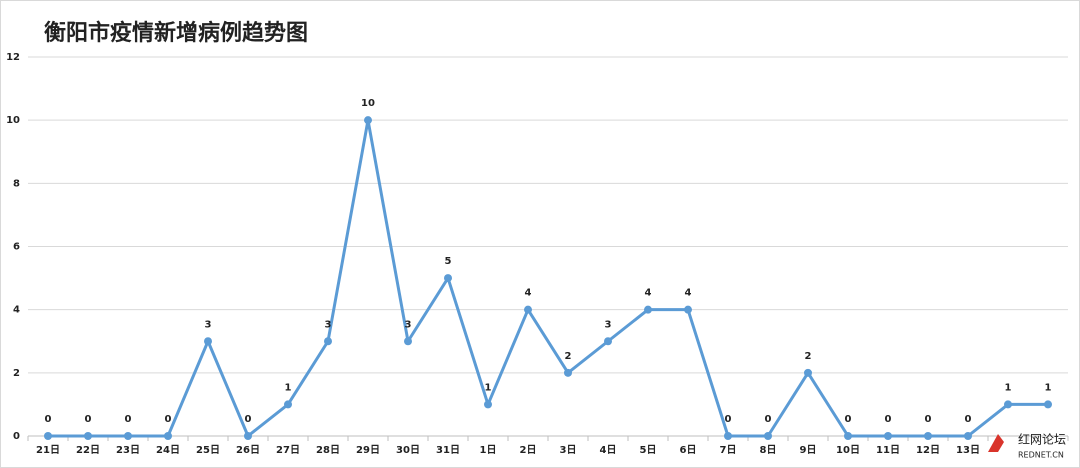 The height and width of the screenshot is (468, 1080). Describe the element at coordinates (368, 450) in the screenshot. I see `x-tick-label: 29日` at that location.